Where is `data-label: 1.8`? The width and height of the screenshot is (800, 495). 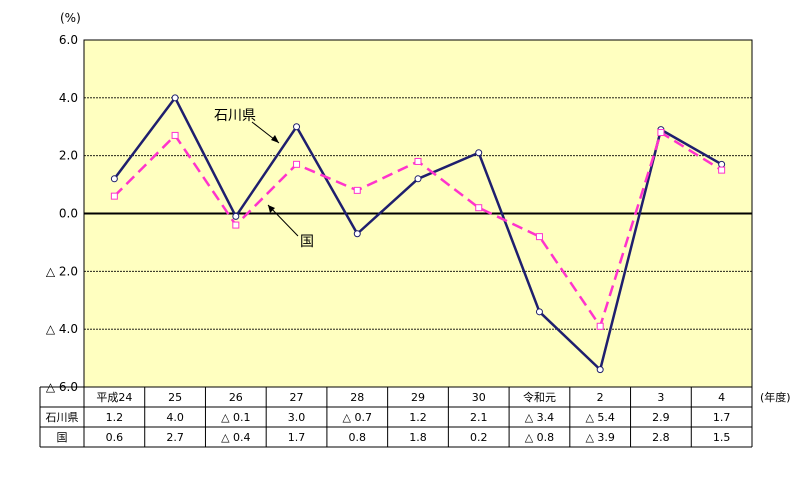 data-label: 1.8 is located at coordinates (418, 437).